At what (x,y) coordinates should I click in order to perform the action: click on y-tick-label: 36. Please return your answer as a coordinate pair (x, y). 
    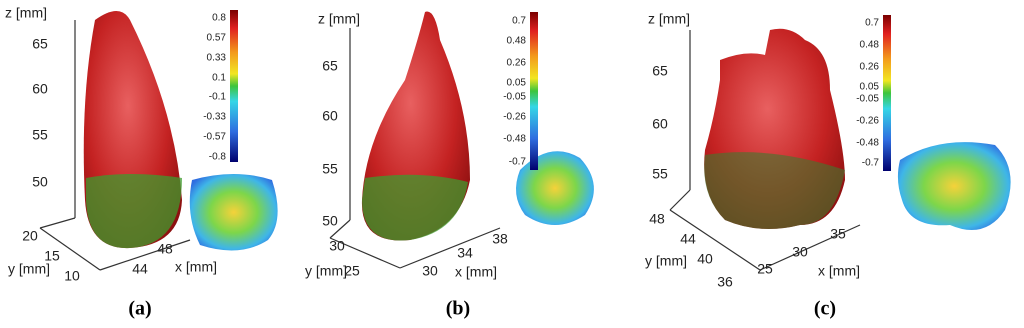
    Looking at the image, I should click on (725, 282).